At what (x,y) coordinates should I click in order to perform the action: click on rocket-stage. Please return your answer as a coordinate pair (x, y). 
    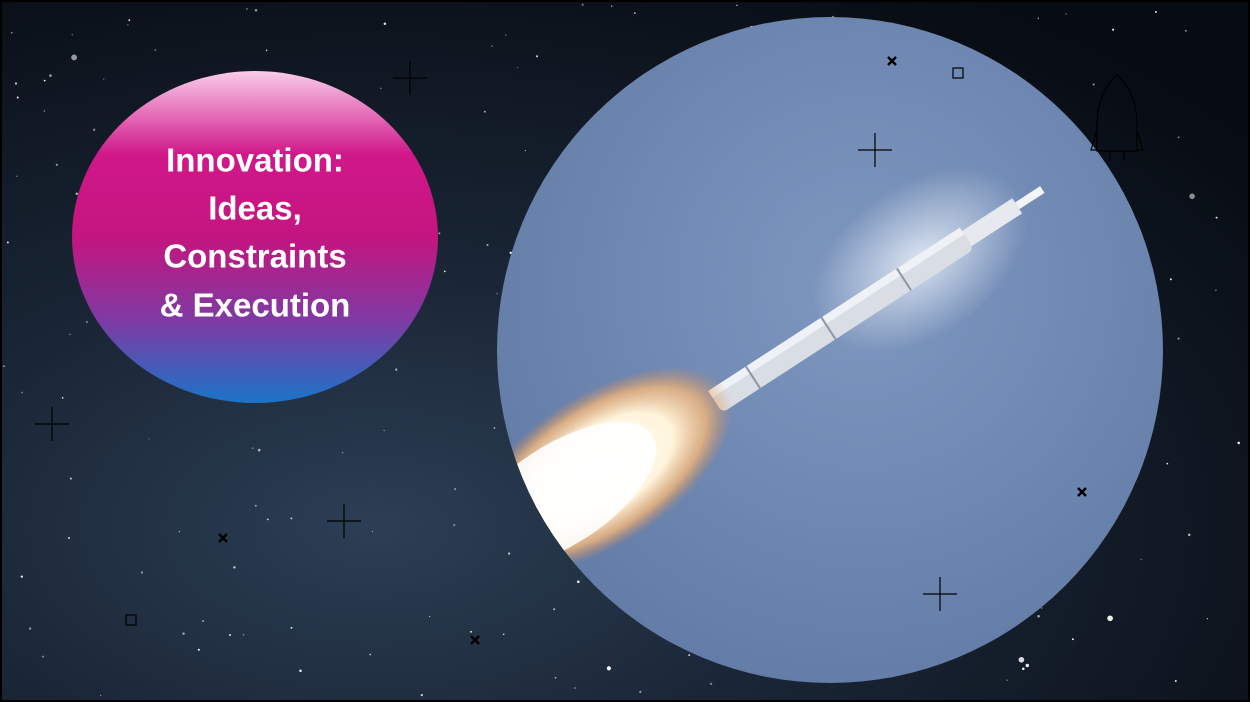
    Looking at the image, I should click on (992, 222).